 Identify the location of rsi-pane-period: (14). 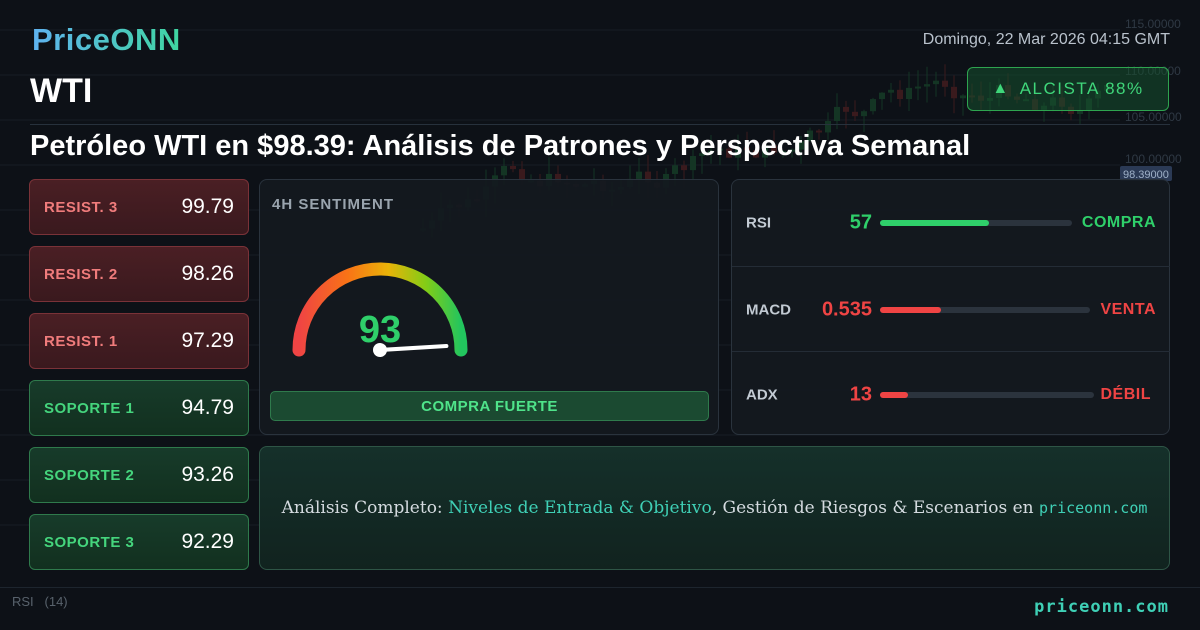
(56, 601).